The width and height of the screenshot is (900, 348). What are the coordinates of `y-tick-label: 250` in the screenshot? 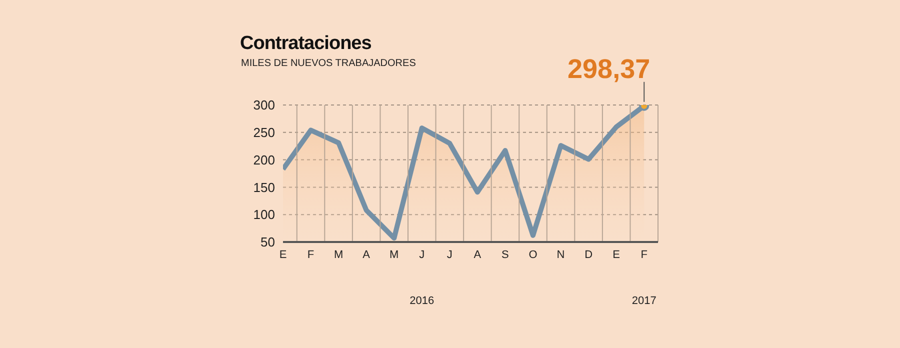 It's located at (264, 132).